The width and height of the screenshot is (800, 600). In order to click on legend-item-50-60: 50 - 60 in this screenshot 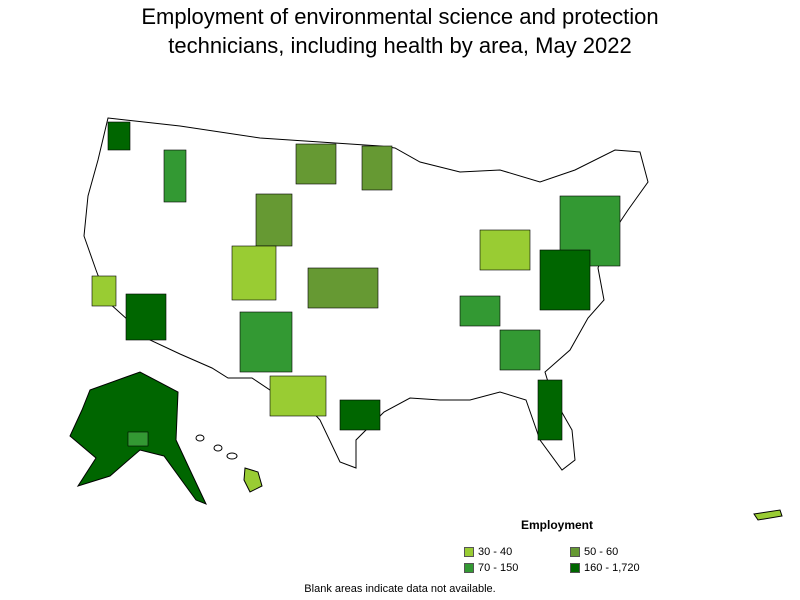, I will do `click(594, 552)`.